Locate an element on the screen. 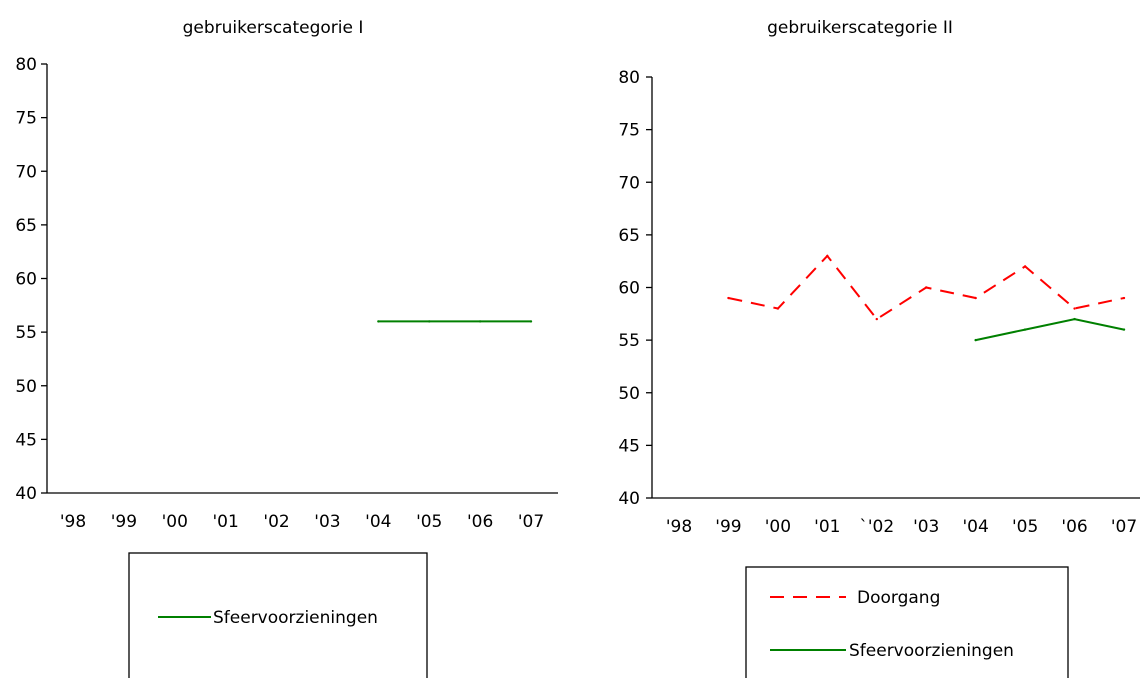  chart-title: gebruikerscategorie I is located at coordinates (273, 28).